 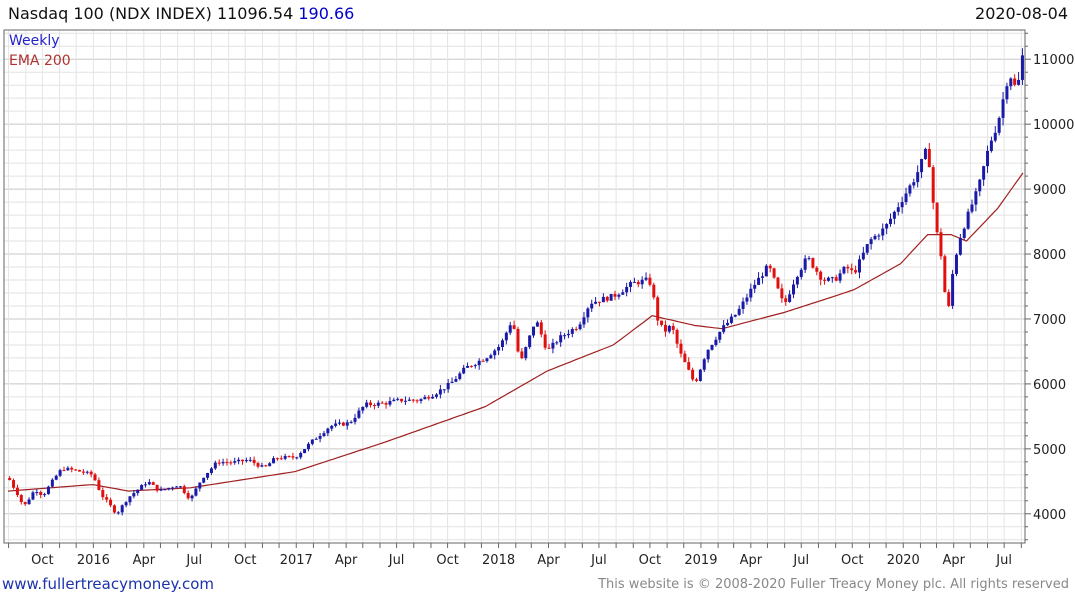 I want to click on x-tick-label: 2020, so click(x=903, y=560).